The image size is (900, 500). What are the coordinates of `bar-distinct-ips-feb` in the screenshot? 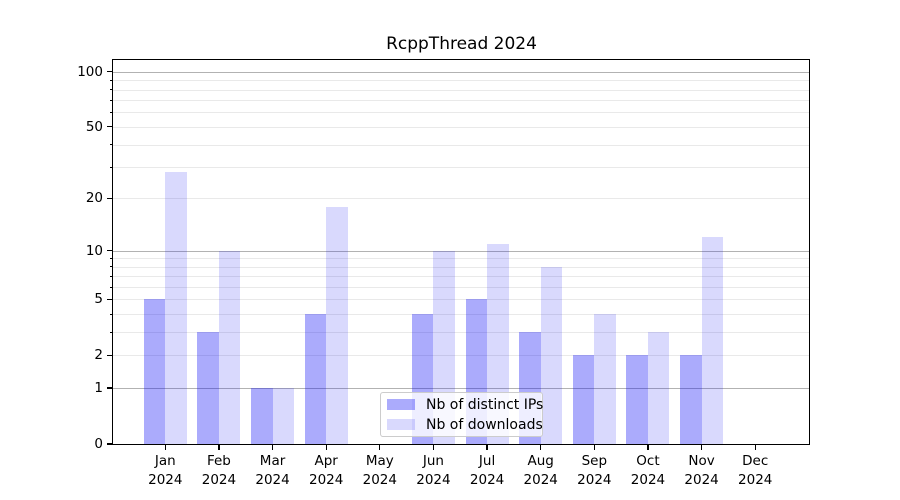 It's located at (208, 388).